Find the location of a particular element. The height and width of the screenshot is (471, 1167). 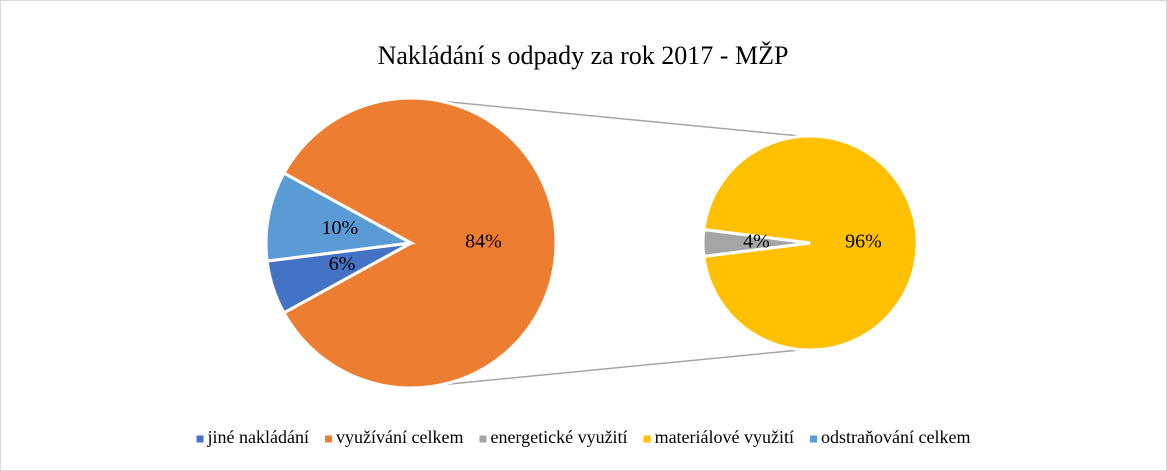

legend-label: využívání celkem is located at coordinates (399, 437).